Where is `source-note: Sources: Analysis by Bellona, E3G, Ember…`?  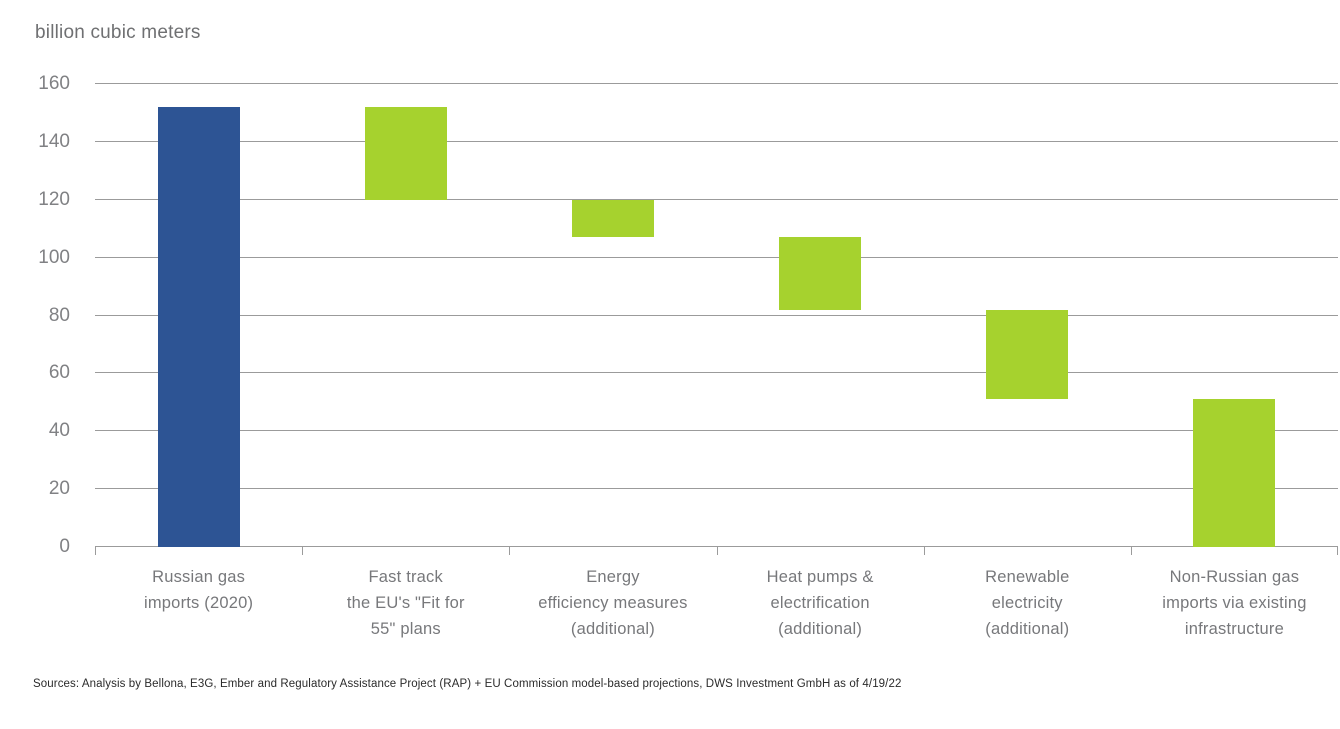 source-note: Sources: Analysis by Bellona, E3G, Ember… is located at coordinates (467, 684).